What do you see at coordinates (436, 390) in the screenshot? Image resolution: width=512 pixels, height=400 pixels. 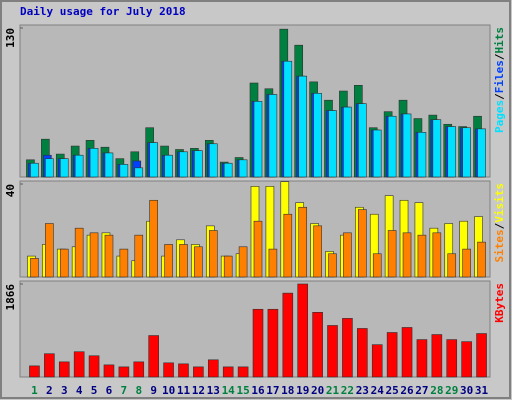 I see `x-tick-label: 28` at bounding box center [436, 390].